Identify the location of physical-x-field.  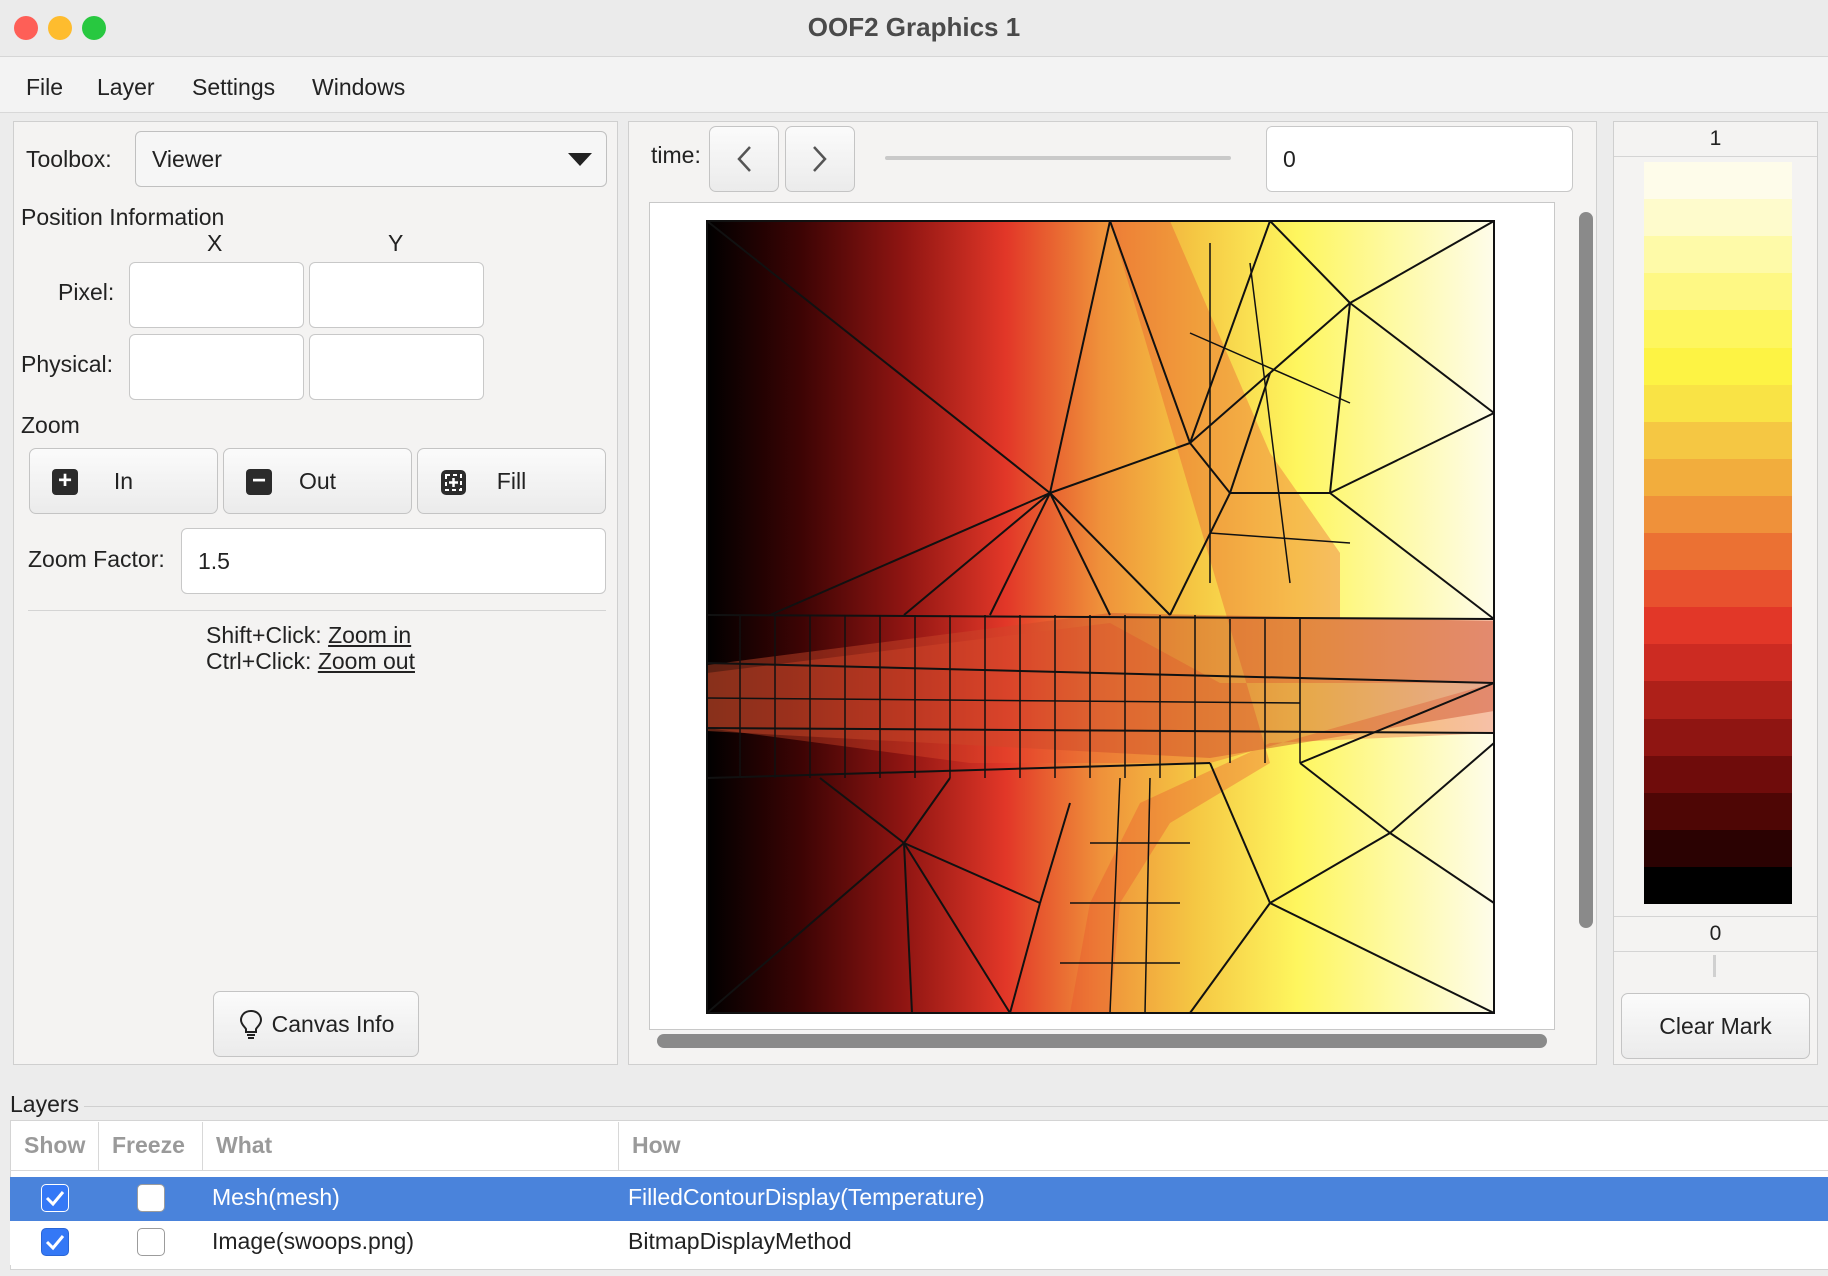
(216, 367).